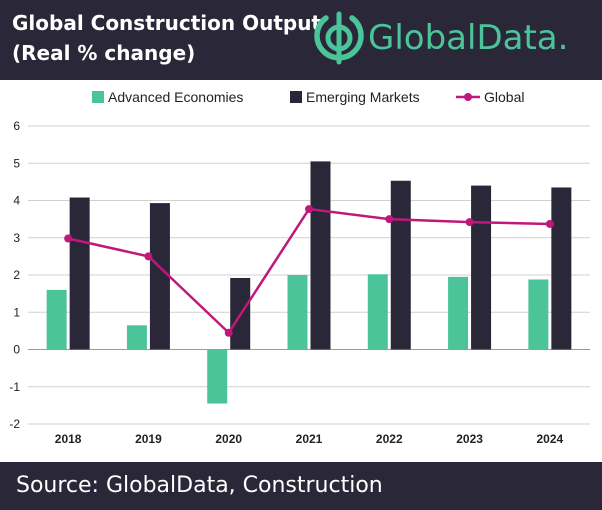 The width and height of the screenshot is (602, 510). What do you see at coordinates (16, 312) in the screenshot?
I see `y-tick-label: 1` at bounding box center [16, 312].